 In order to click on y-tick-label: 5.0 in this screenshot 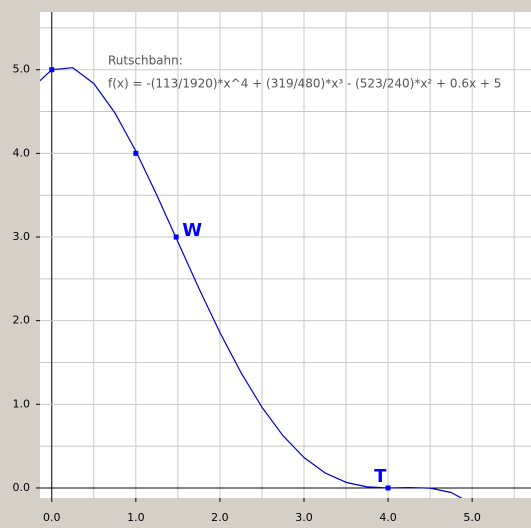, I will do `click(22, 69)`.